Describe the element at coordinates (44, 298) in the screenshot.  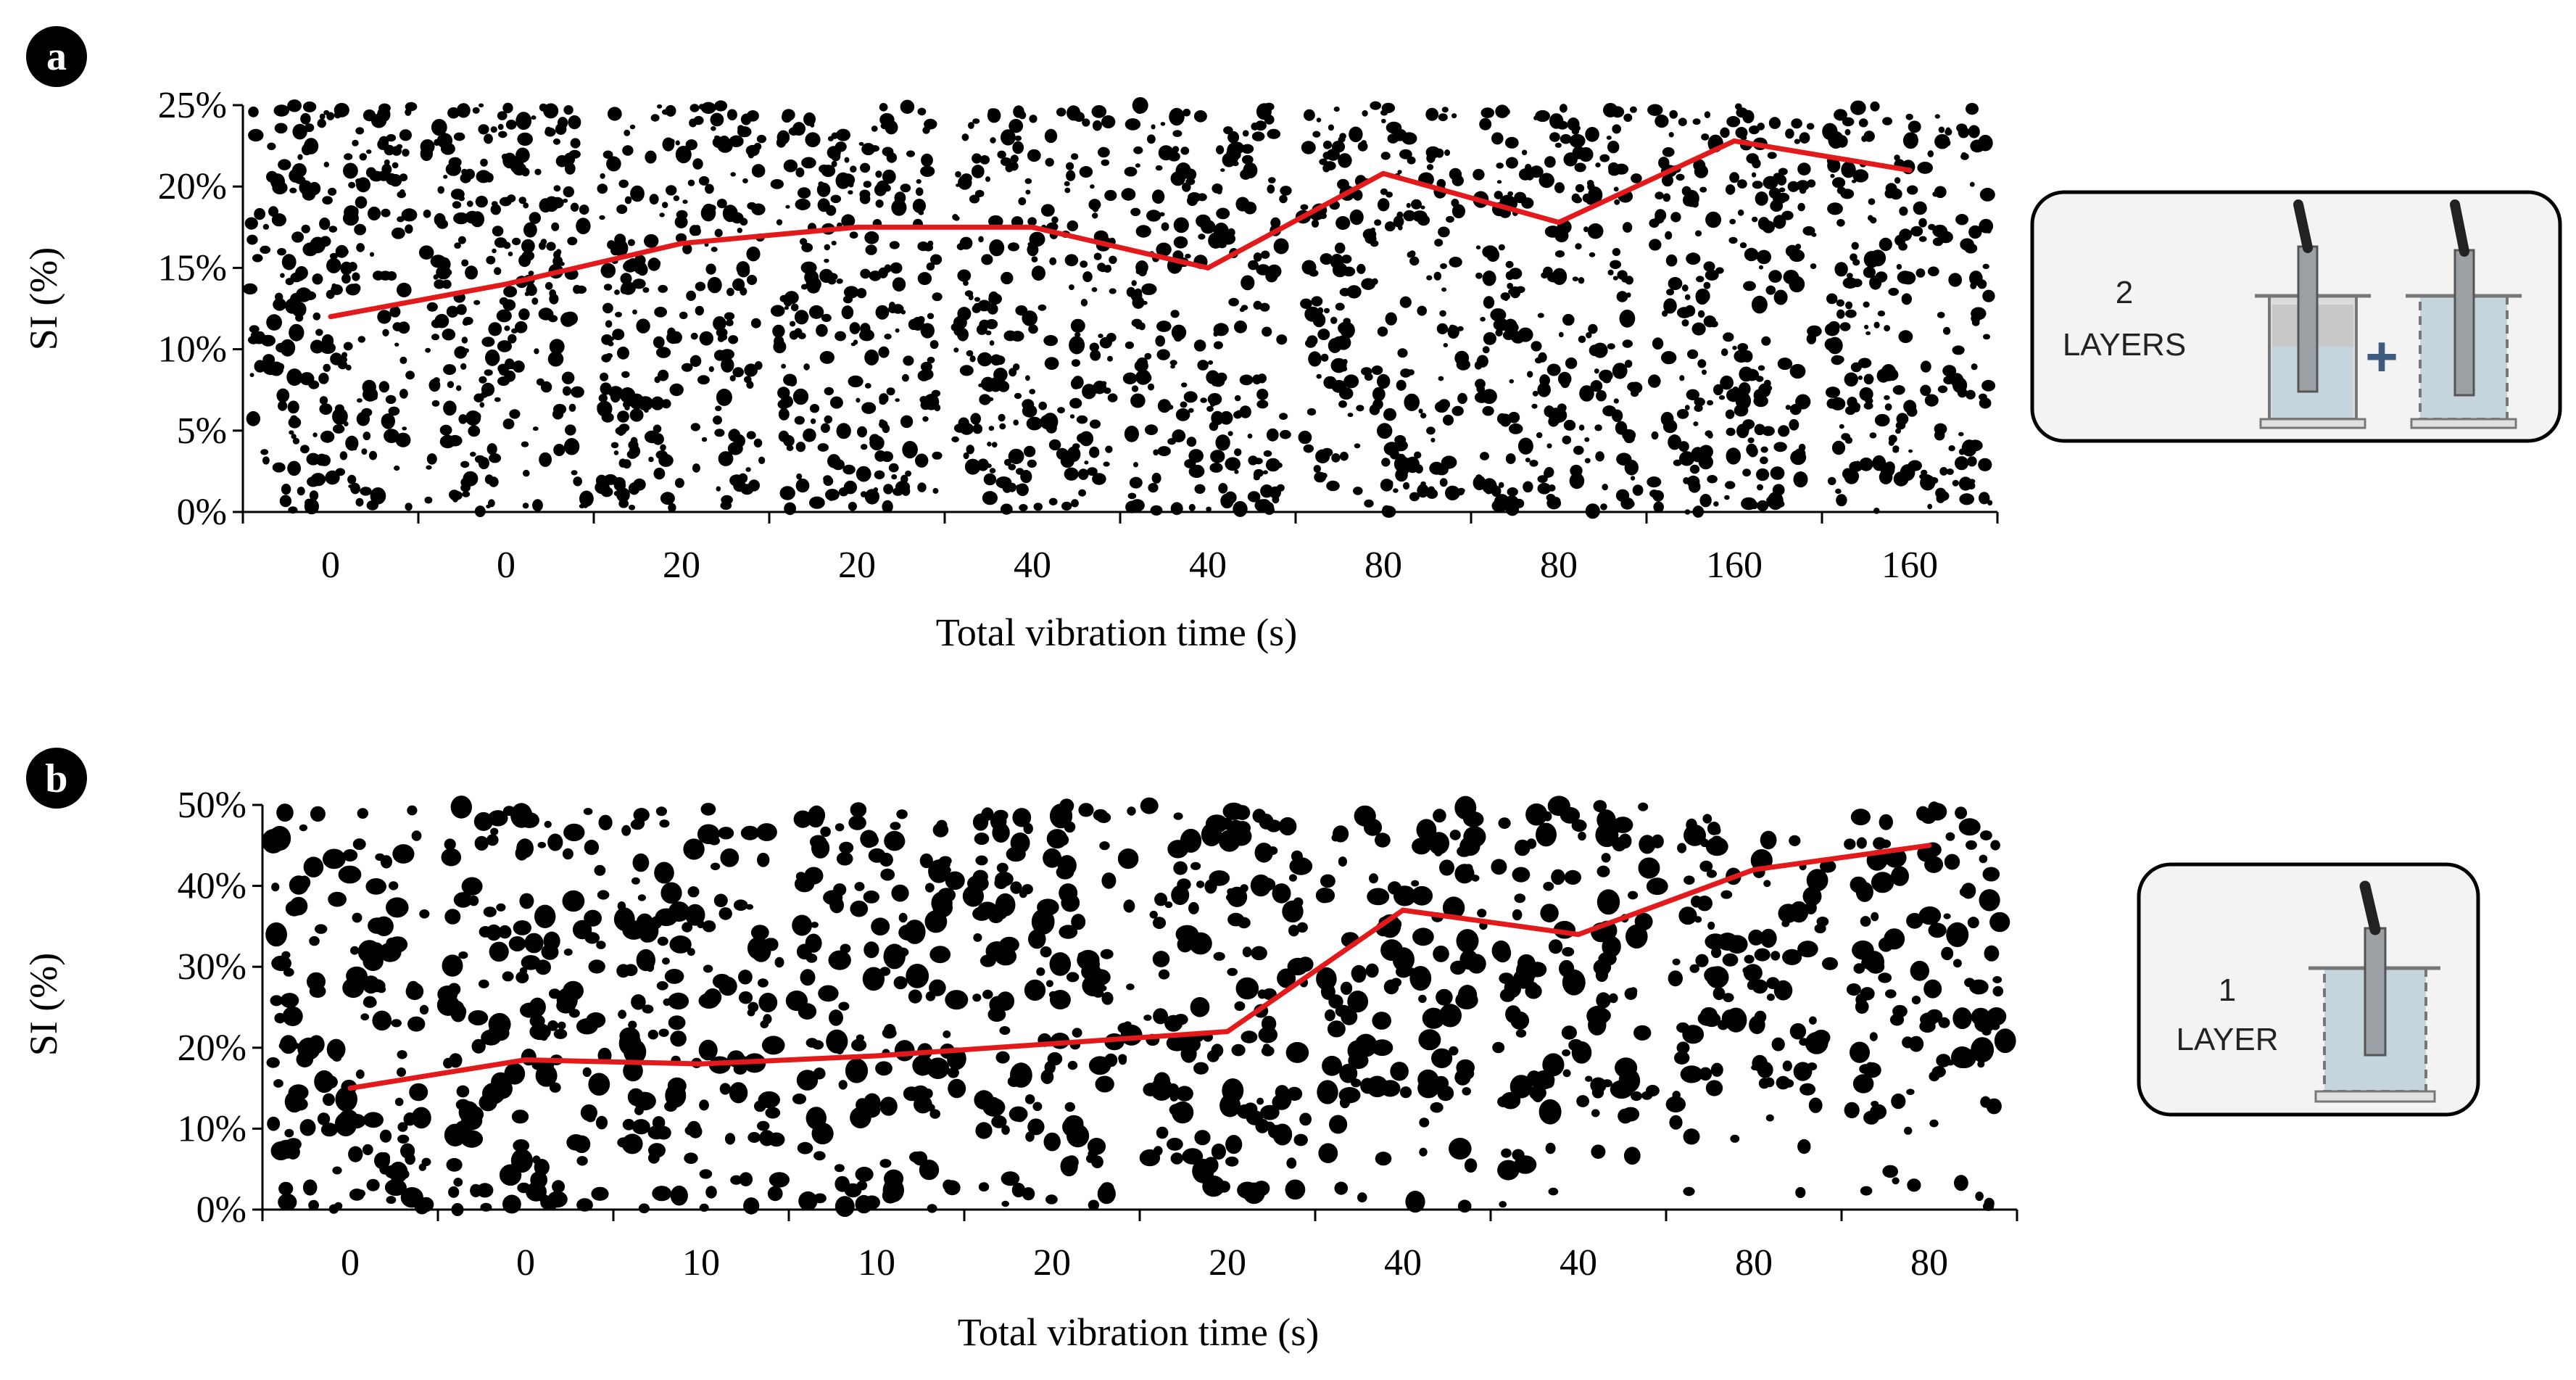
I see `panel-a-y-axis-title: SI (%)` at that location.